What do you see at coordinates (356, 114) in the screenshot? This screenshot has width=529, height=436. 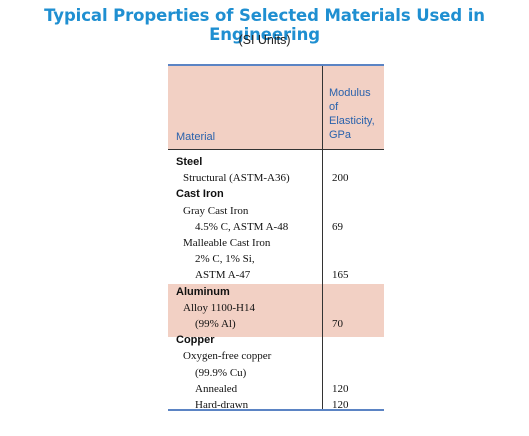 I see `header-modulus: Modulus of Elasticity, GPa` at bounding box center [356, 114].